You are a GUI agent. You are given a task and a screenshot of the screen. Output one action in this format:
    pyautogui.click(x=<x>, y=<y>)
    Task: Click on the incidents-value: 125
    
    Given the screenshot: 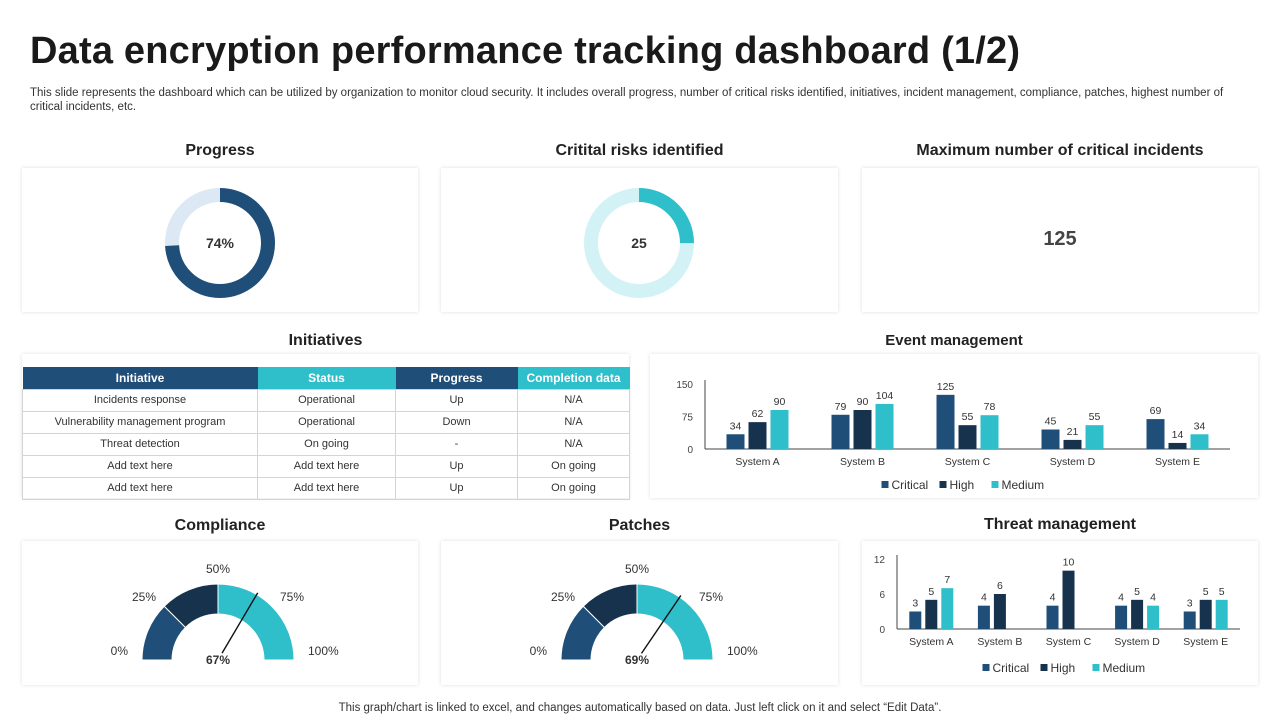 What is the action you would take?
    pyautogui.click(x=1060, y=239)
    